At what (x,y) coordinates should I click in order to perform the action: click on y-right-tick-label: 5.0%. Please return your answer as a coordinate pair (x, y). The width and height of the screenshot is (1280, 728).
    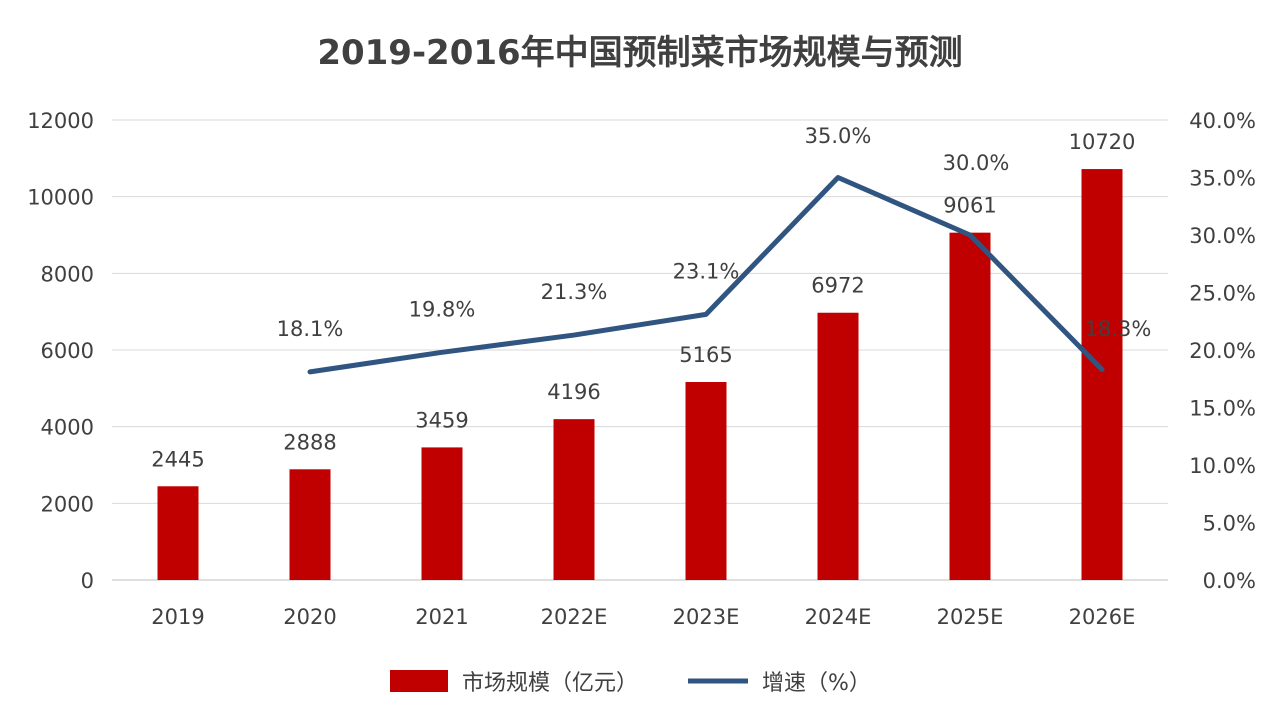
    Looking at the image, I should click on (1229, 524).